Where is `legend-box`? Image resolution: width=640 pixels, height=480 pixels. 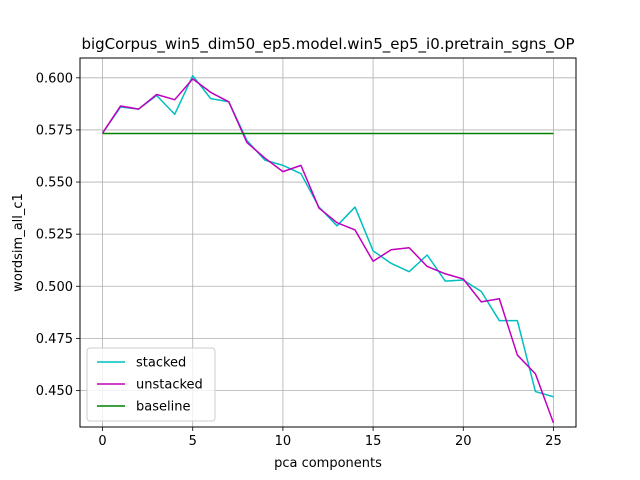 legend-box is located at coordinates (151, 384).